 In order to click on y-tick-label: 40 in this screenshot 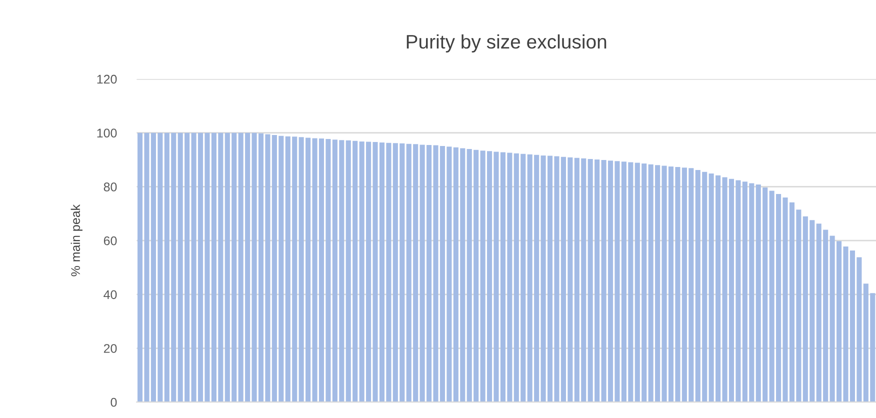, I will do `click(110, 295)`.